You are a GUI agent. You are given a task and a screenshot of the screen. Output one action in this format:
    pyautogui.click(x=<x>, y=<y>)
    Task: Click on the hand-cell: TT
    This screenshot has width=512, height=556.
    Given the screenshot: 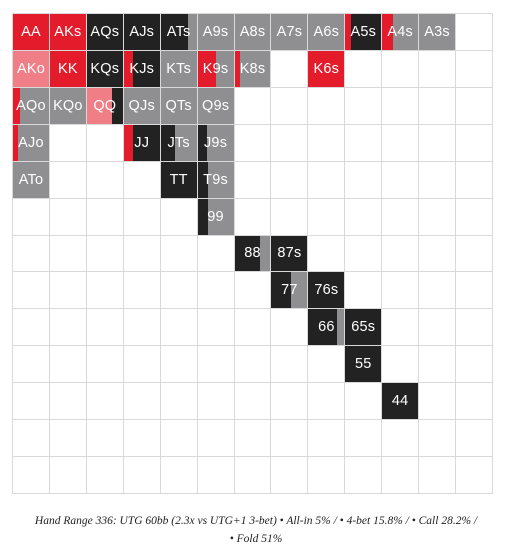 What is the action you would take?
    pyautogui.click(x=178, y=179)
    